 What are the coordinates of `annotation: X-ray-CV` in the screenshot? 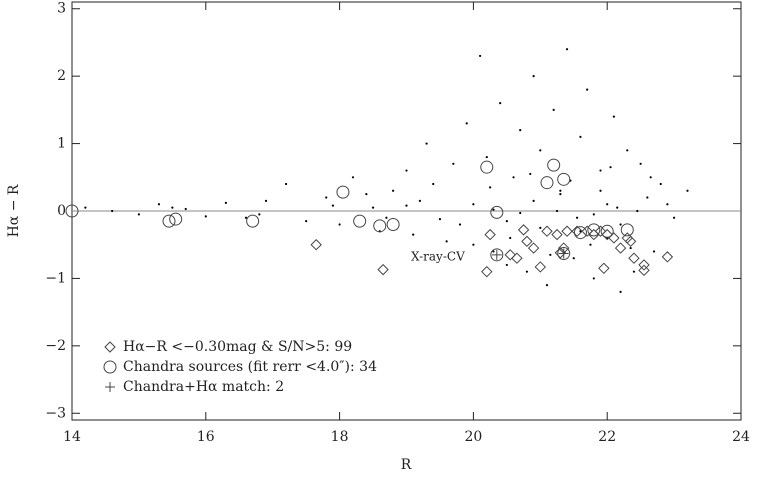 It's located at (438, 257).